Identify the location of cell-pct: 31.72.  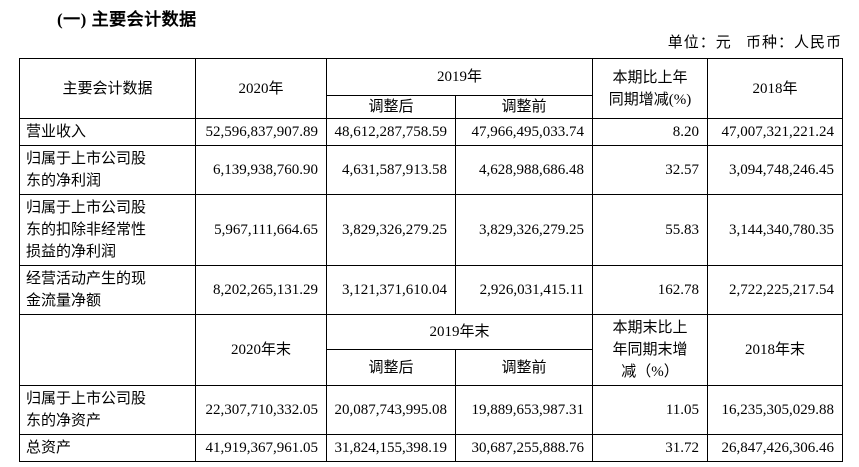
(650, 448).